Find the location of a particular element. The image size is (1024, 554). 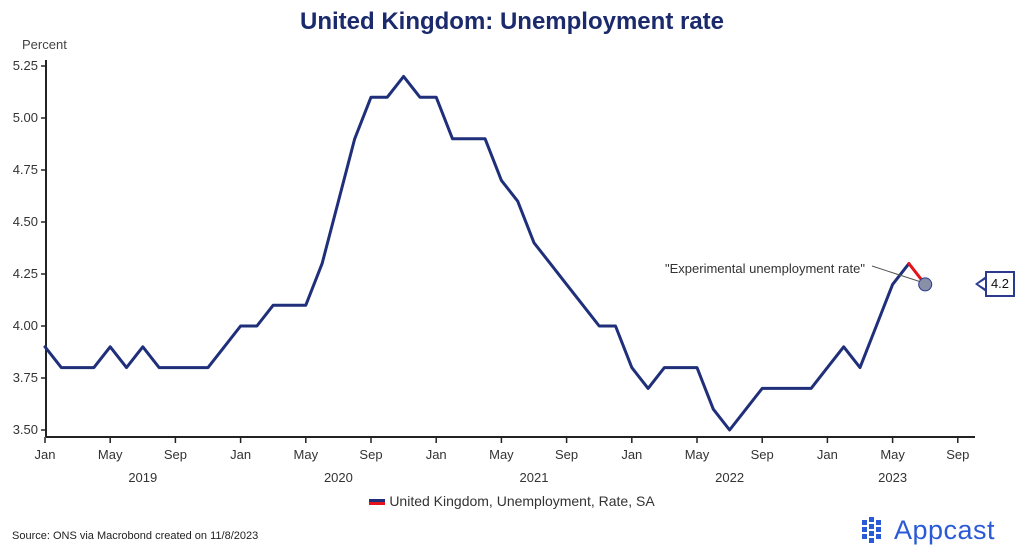

legend: United Kingdom, Unemployment, Rate, SA is located at coordinates (512, 501).